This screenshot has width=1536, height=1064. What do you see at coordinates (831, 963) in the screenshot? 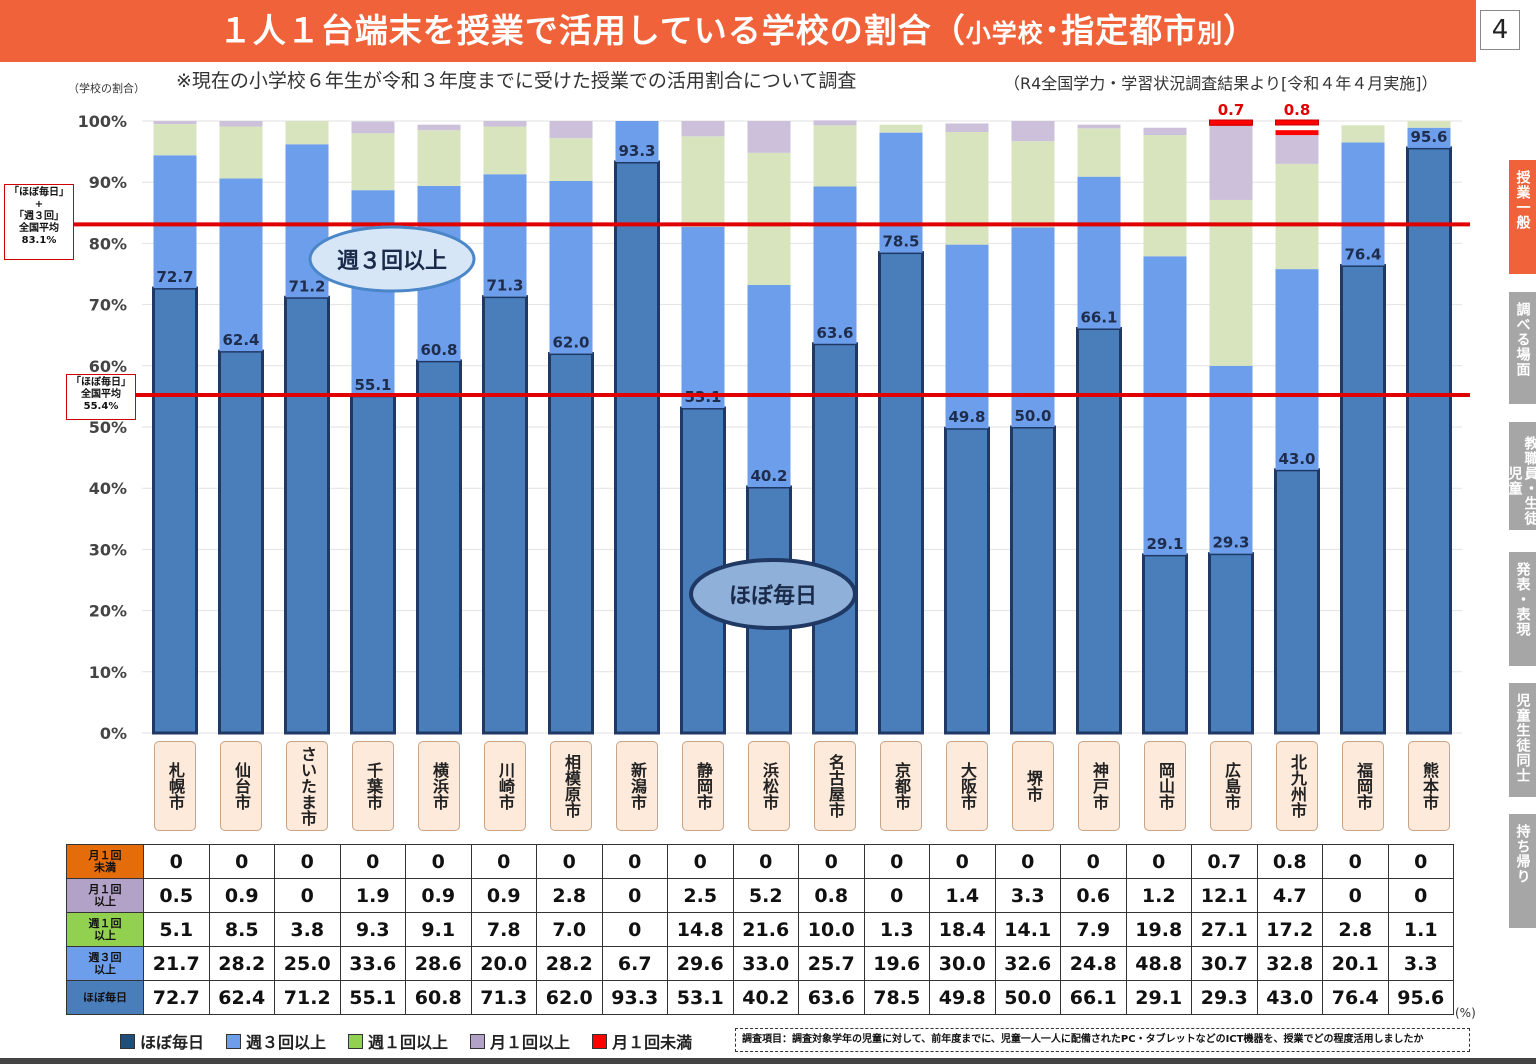
I see `table-cell: 25.7` at bounding box center [831, 963].